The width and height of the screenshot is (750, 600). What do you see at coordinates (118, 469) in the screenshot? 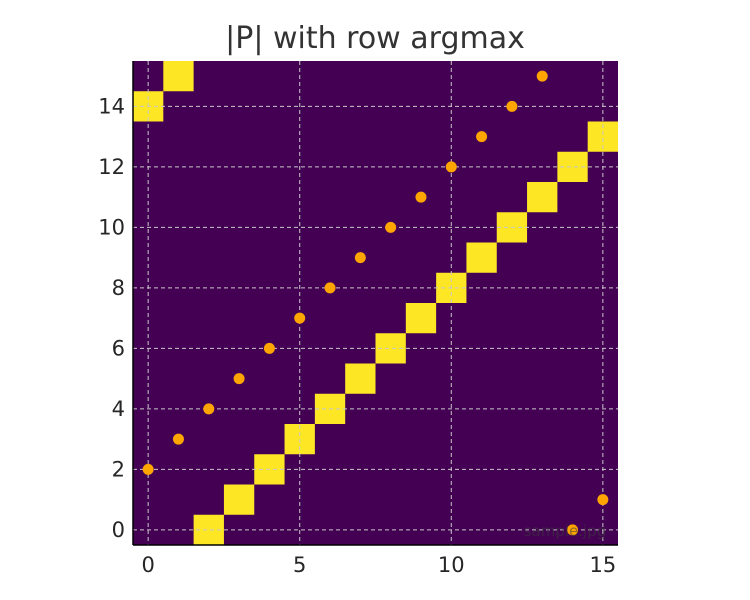
I see `y-tick-label: 2` at bounding box center [118, 469].